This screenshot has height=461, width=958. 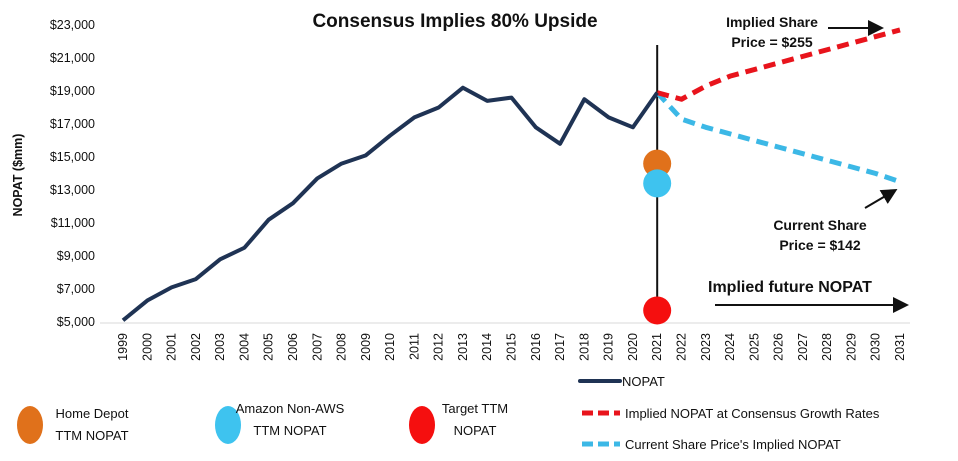 I want to click on x-tick-label: 2029, so click(x=851, y=347).